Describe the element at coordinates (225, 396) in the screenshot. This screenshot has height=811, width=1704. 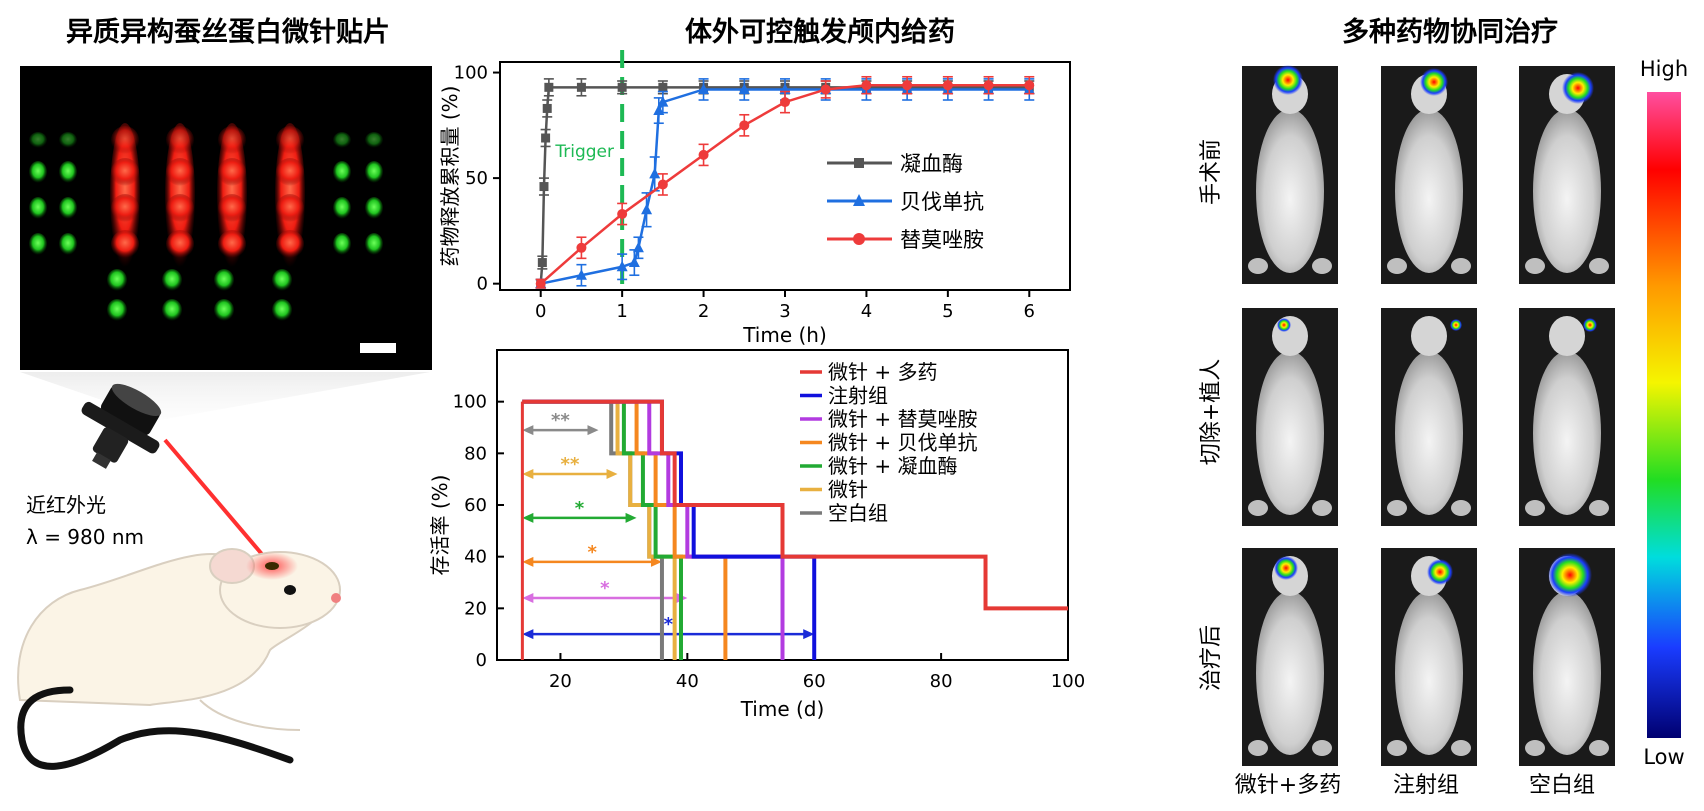
I see `light-cone` at that location.